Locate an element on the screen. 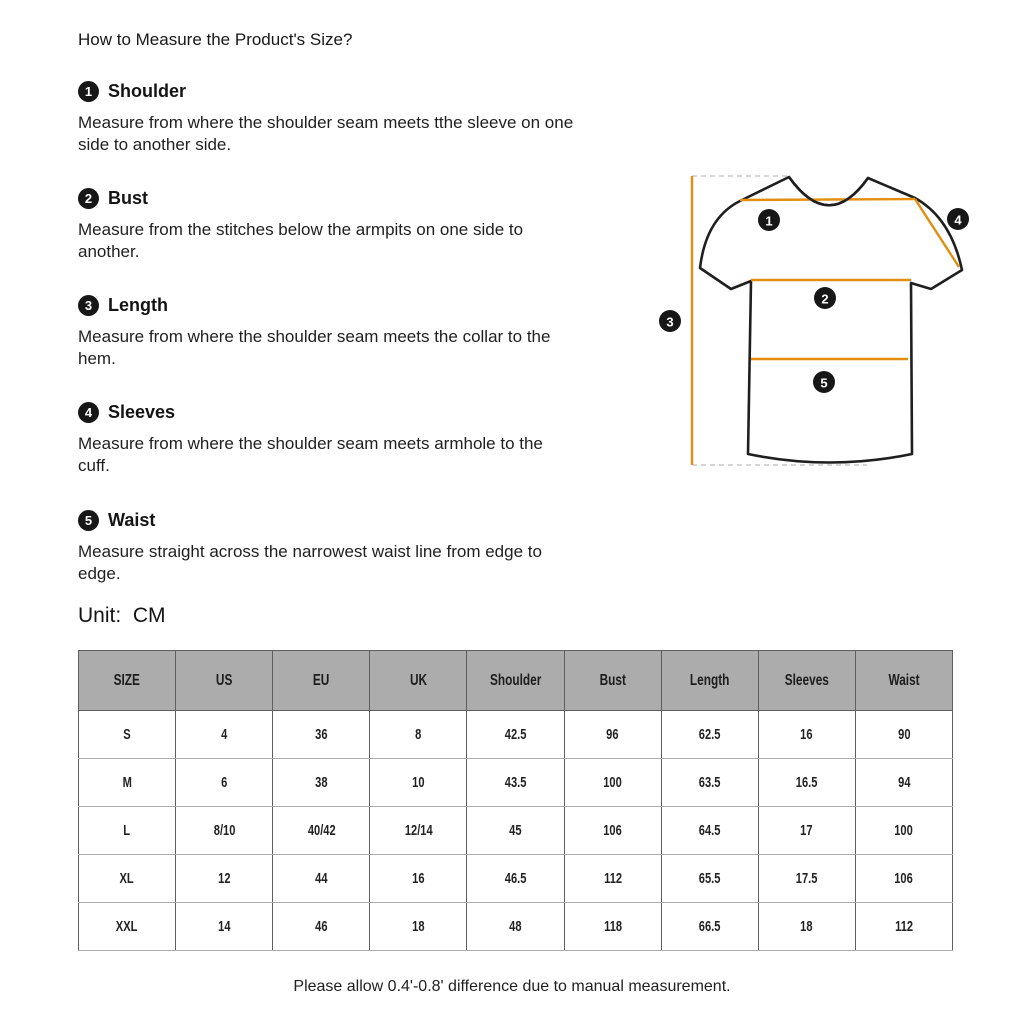 The width and height of the screenshot is (1024, 1024). section-label: Length is located at coordinates (138, 304).